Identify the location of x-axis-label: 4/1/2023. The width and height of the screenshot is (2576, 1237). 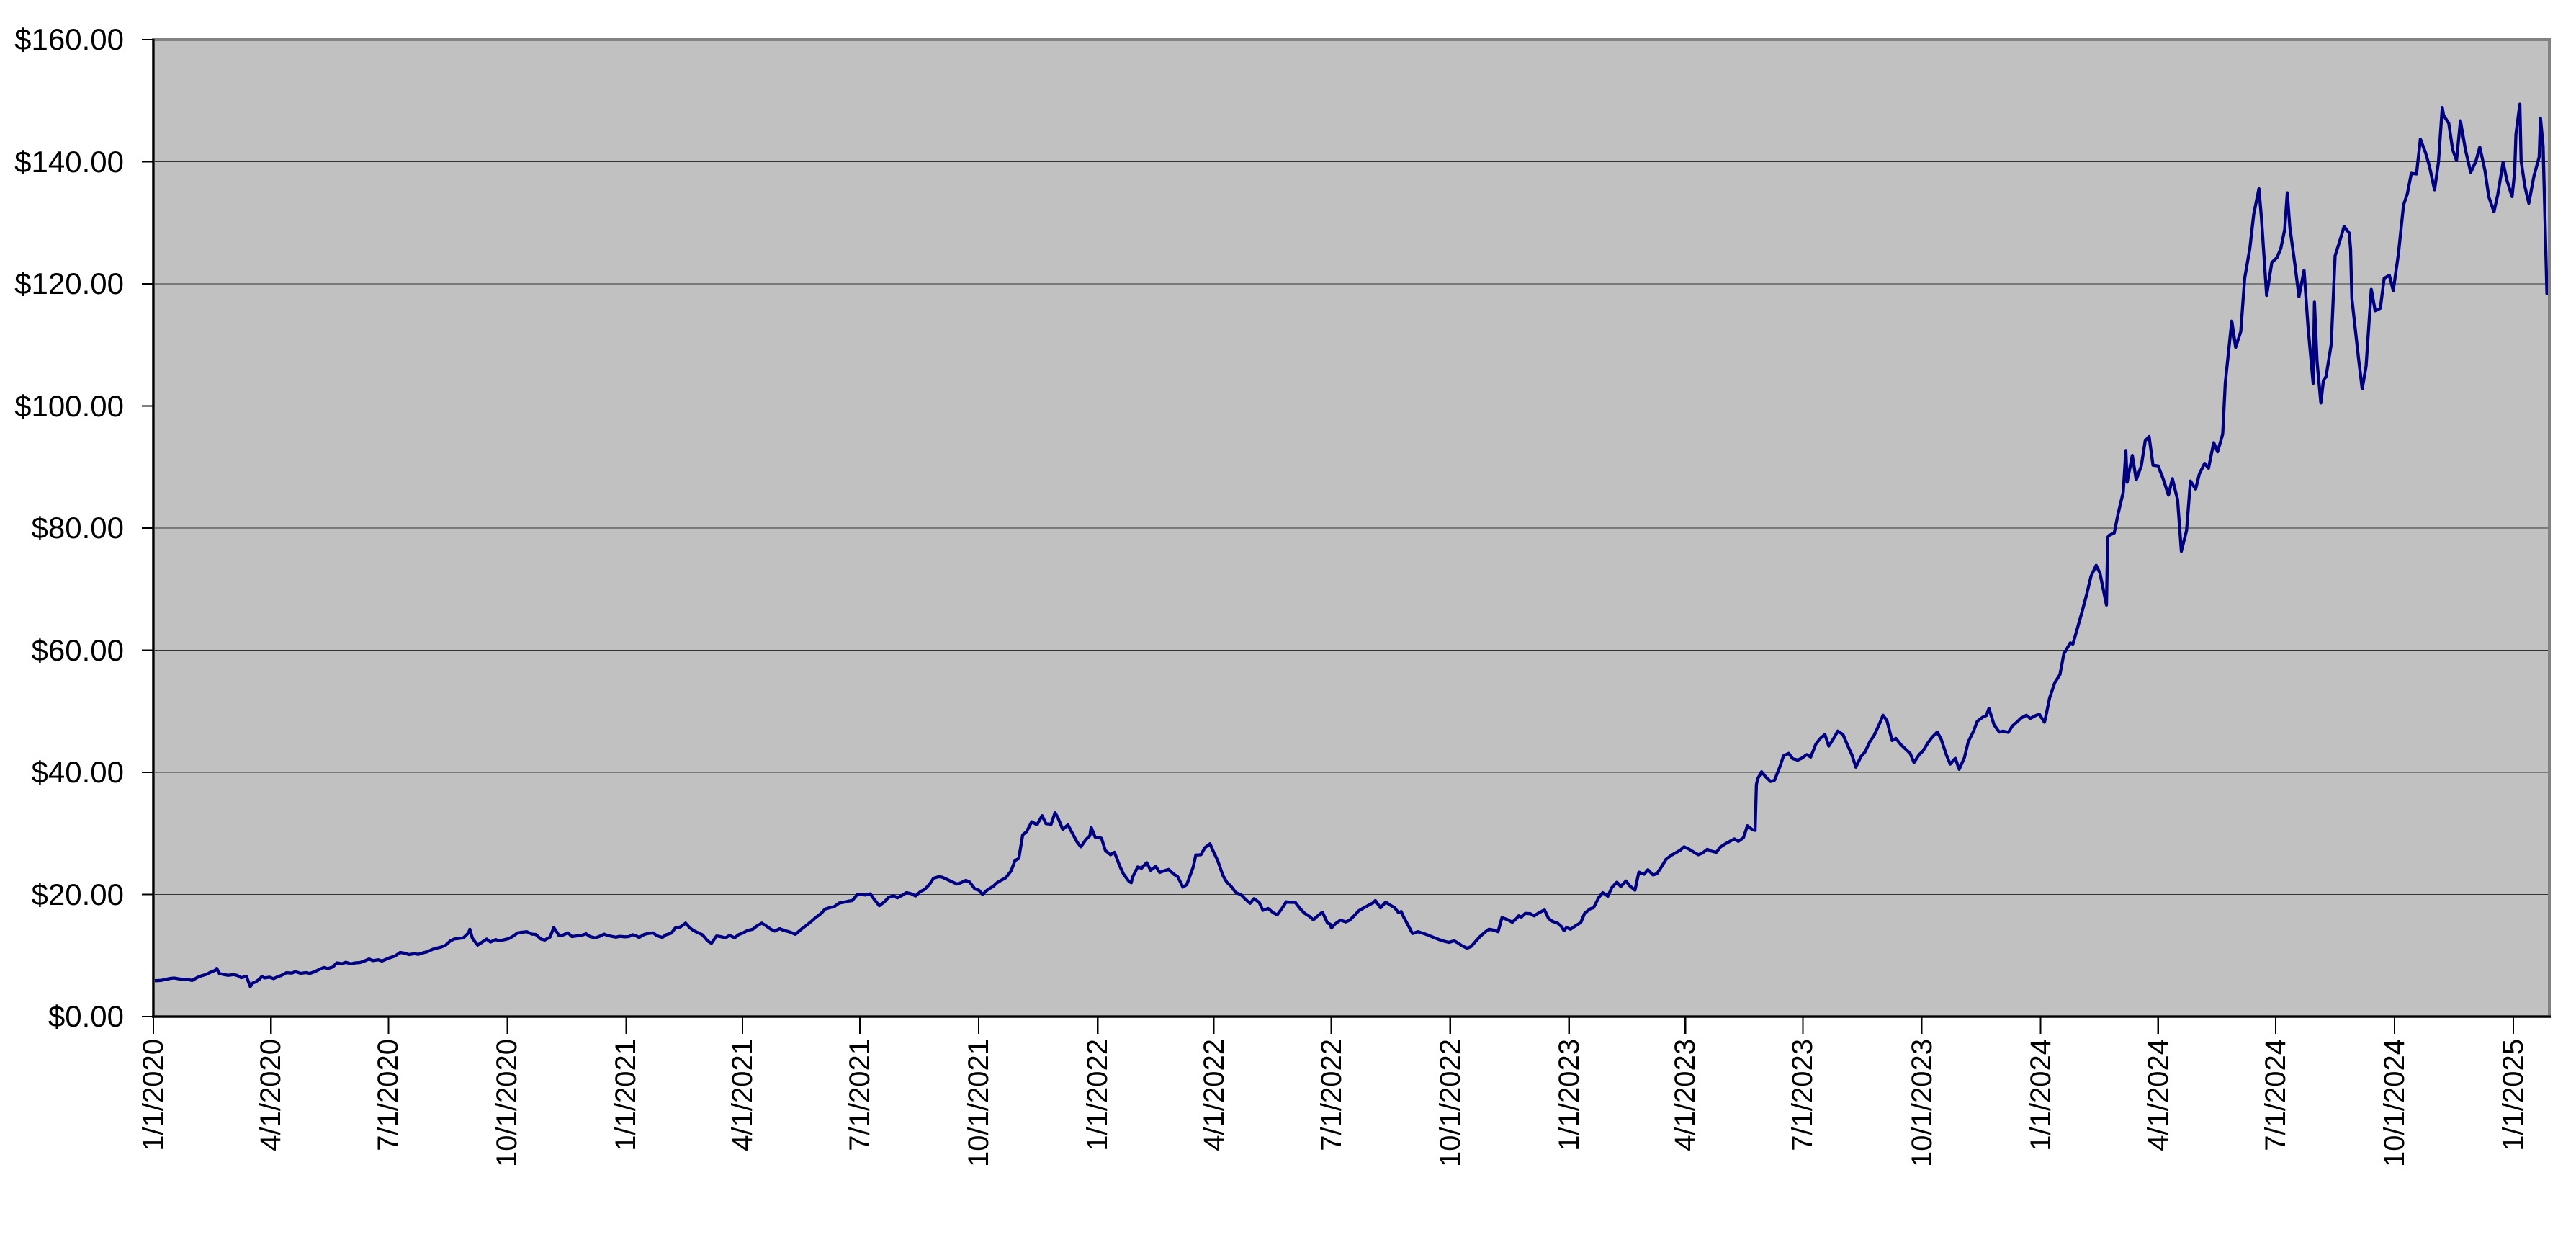
(1685, 1095).